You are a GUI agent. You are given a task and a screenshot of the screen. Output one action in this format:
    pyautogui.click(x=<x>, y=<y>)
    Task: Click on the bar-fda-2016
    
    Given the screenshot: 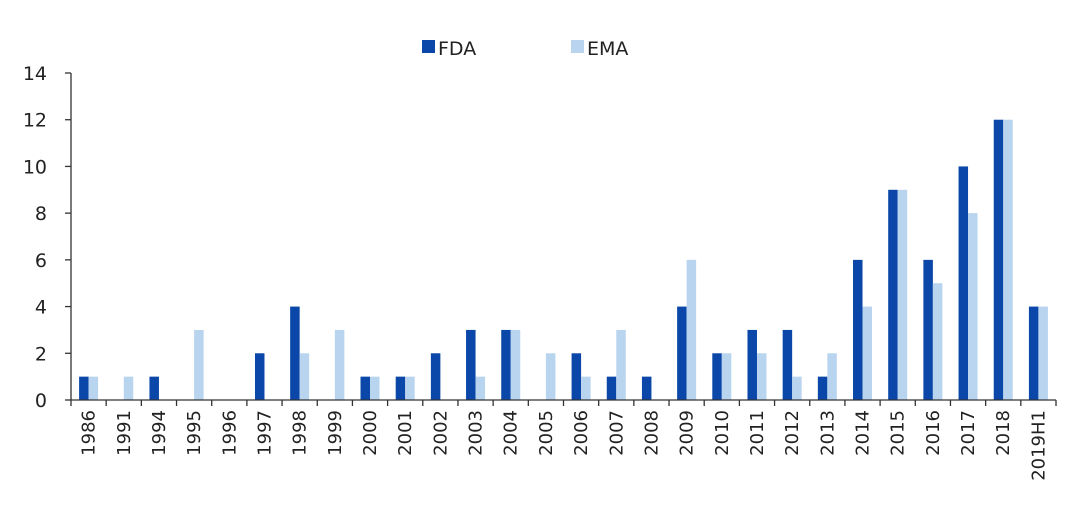 What is the action you would take?
    pyautogui.click(x=928, y=329)
    